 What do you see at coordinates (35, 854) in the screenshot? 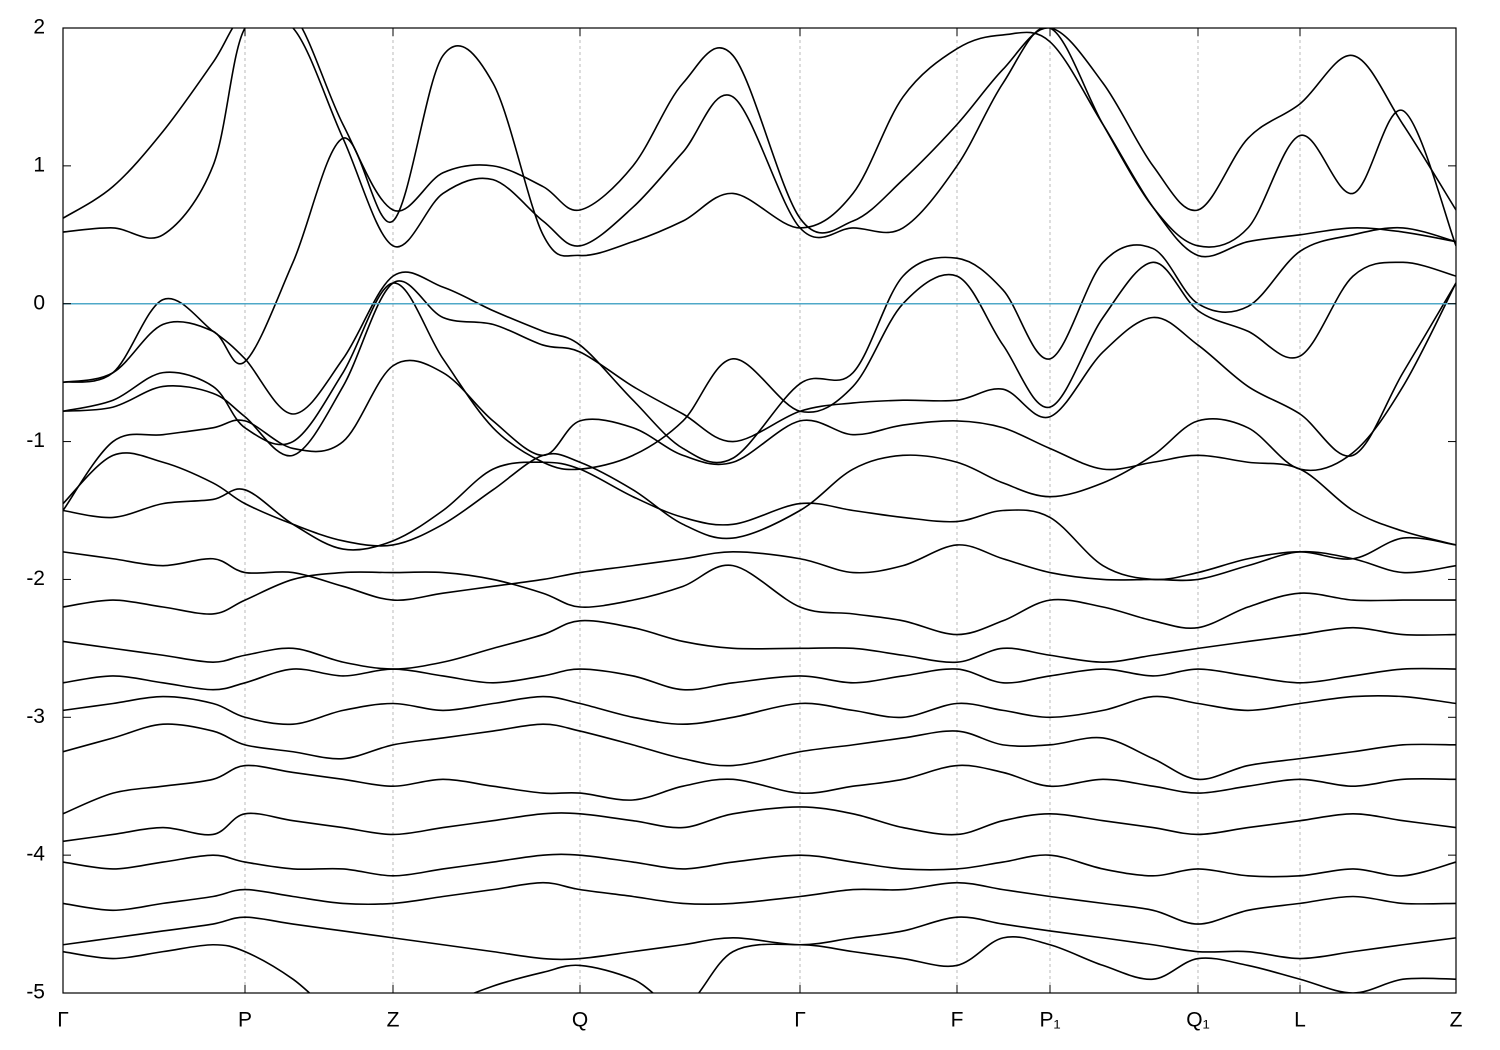
I see `y-tick-label: -4` at bounding box center [35, 854].